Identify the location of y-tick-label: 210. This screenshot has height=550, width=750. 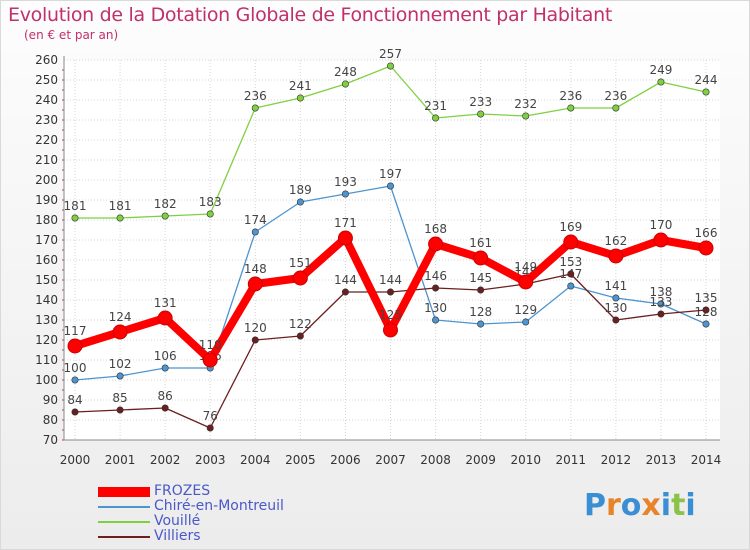
(46, 160).